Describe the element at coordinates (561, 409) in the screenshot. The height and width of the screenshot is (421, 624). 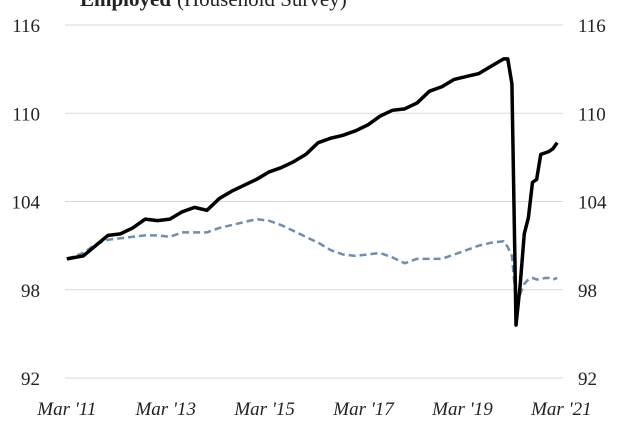
I see `x-tick-label: Mar '21` at that location.